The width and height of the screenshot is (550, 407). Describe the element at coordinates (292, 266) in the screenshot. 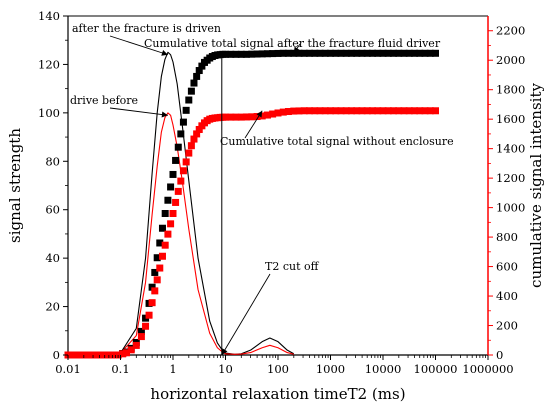

I see `annotation-label: T2 cut off` at that location.